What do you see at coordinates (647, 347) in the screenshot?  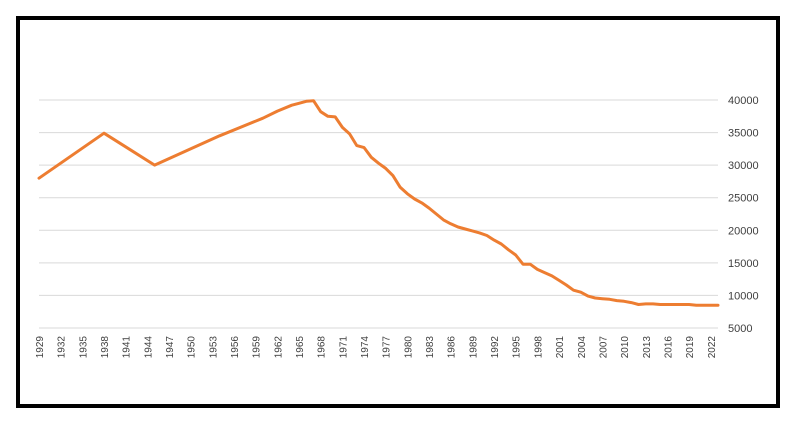 I see `x-tick-label: 2013` at bounding box center [647, 347].